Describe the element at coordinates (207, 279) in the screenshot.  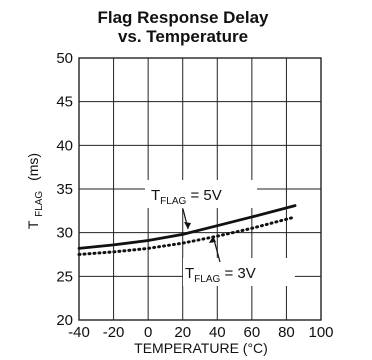
I see `annotation-3v-subscript: FLAG` at that location.